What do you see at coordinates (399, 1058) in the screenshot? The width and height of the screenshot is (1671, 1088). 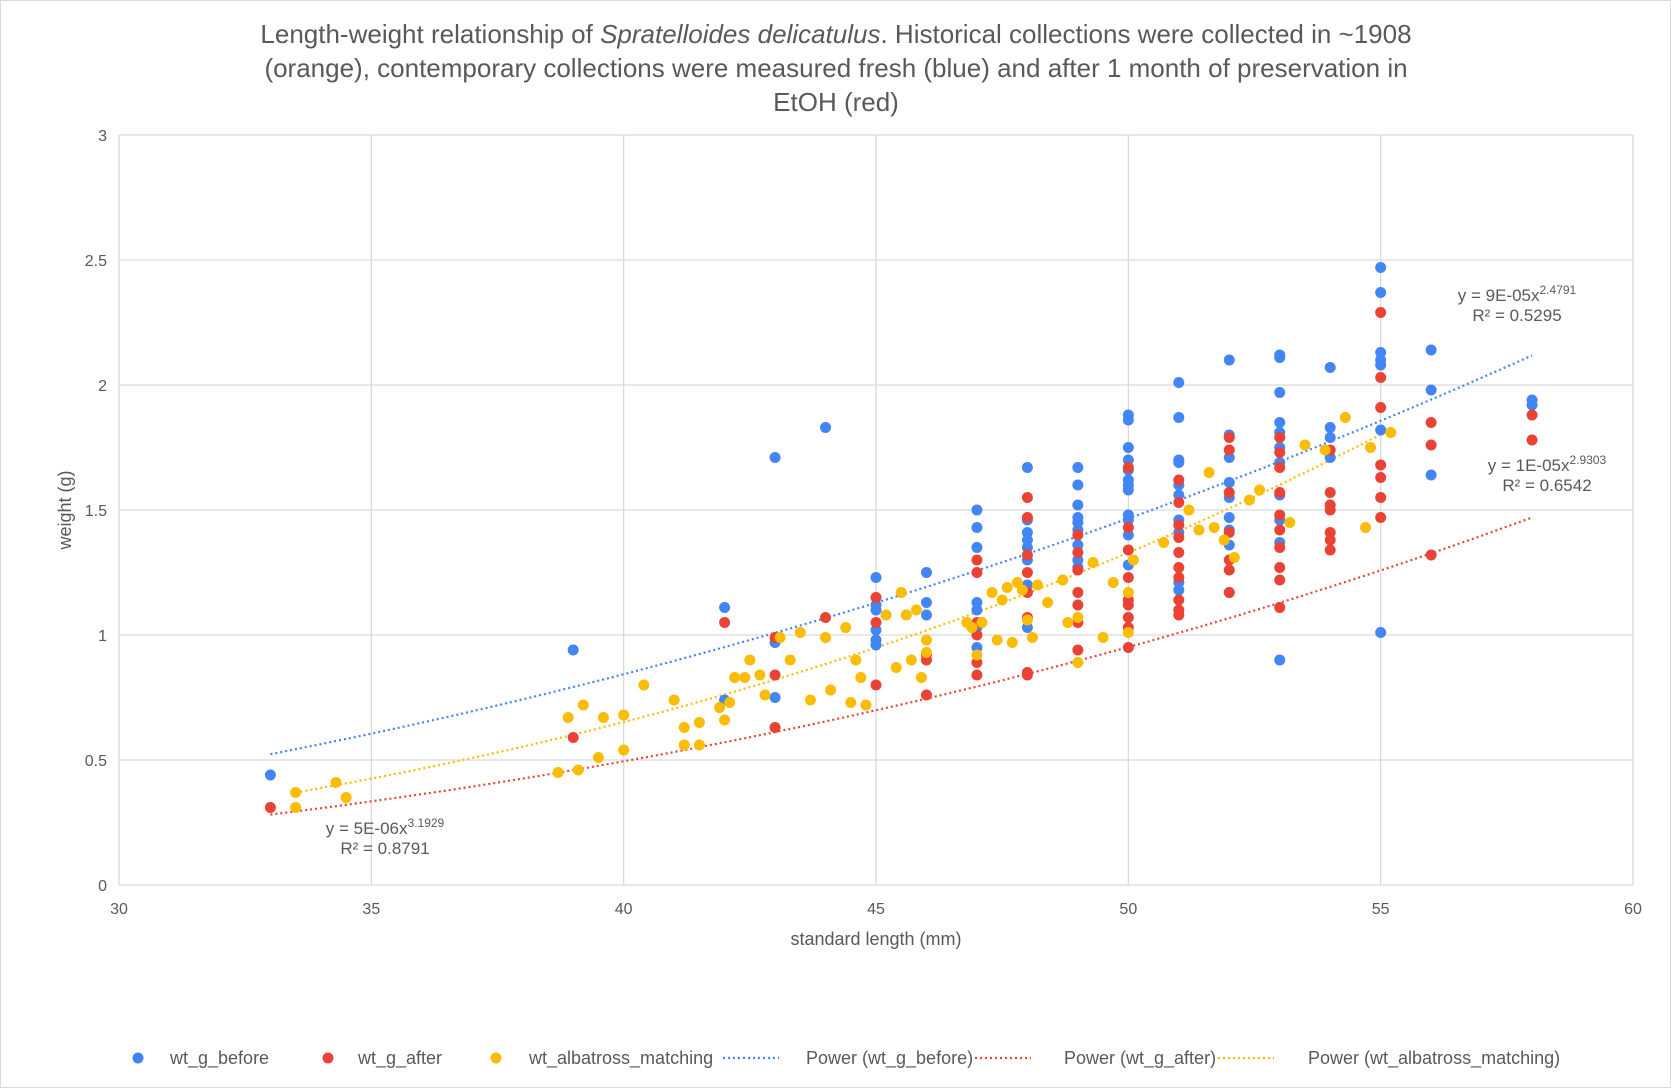 I see `legend-label: wt_g_after` at bounding box center [399, 1058].